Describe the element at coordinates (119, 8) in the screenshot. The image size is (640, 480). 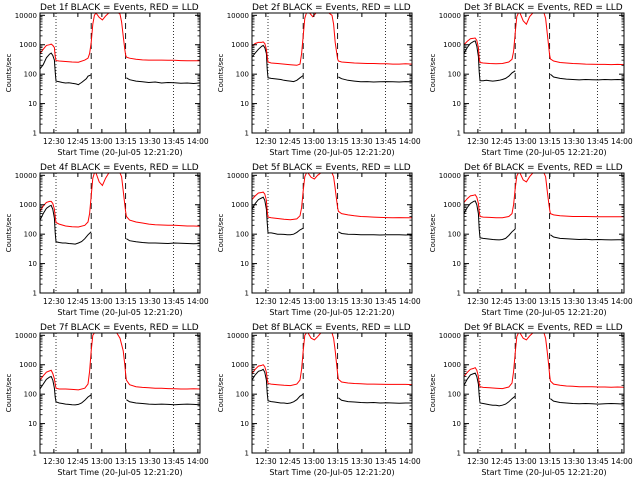
I see `chart-title: Det 1f BLACK = Events, RED = LLD` at that location.